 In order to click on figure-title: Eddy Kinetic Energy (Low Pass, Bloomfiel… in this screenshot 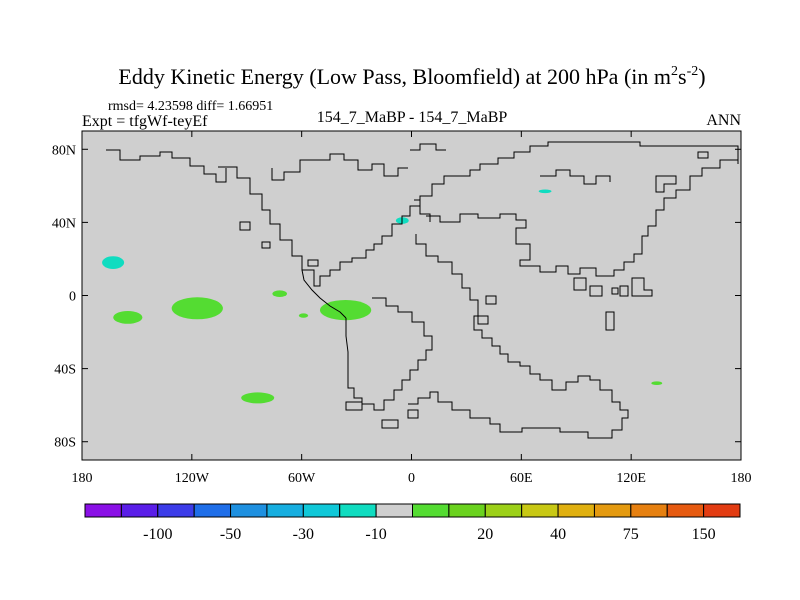, I will do `click(411, 76)`.